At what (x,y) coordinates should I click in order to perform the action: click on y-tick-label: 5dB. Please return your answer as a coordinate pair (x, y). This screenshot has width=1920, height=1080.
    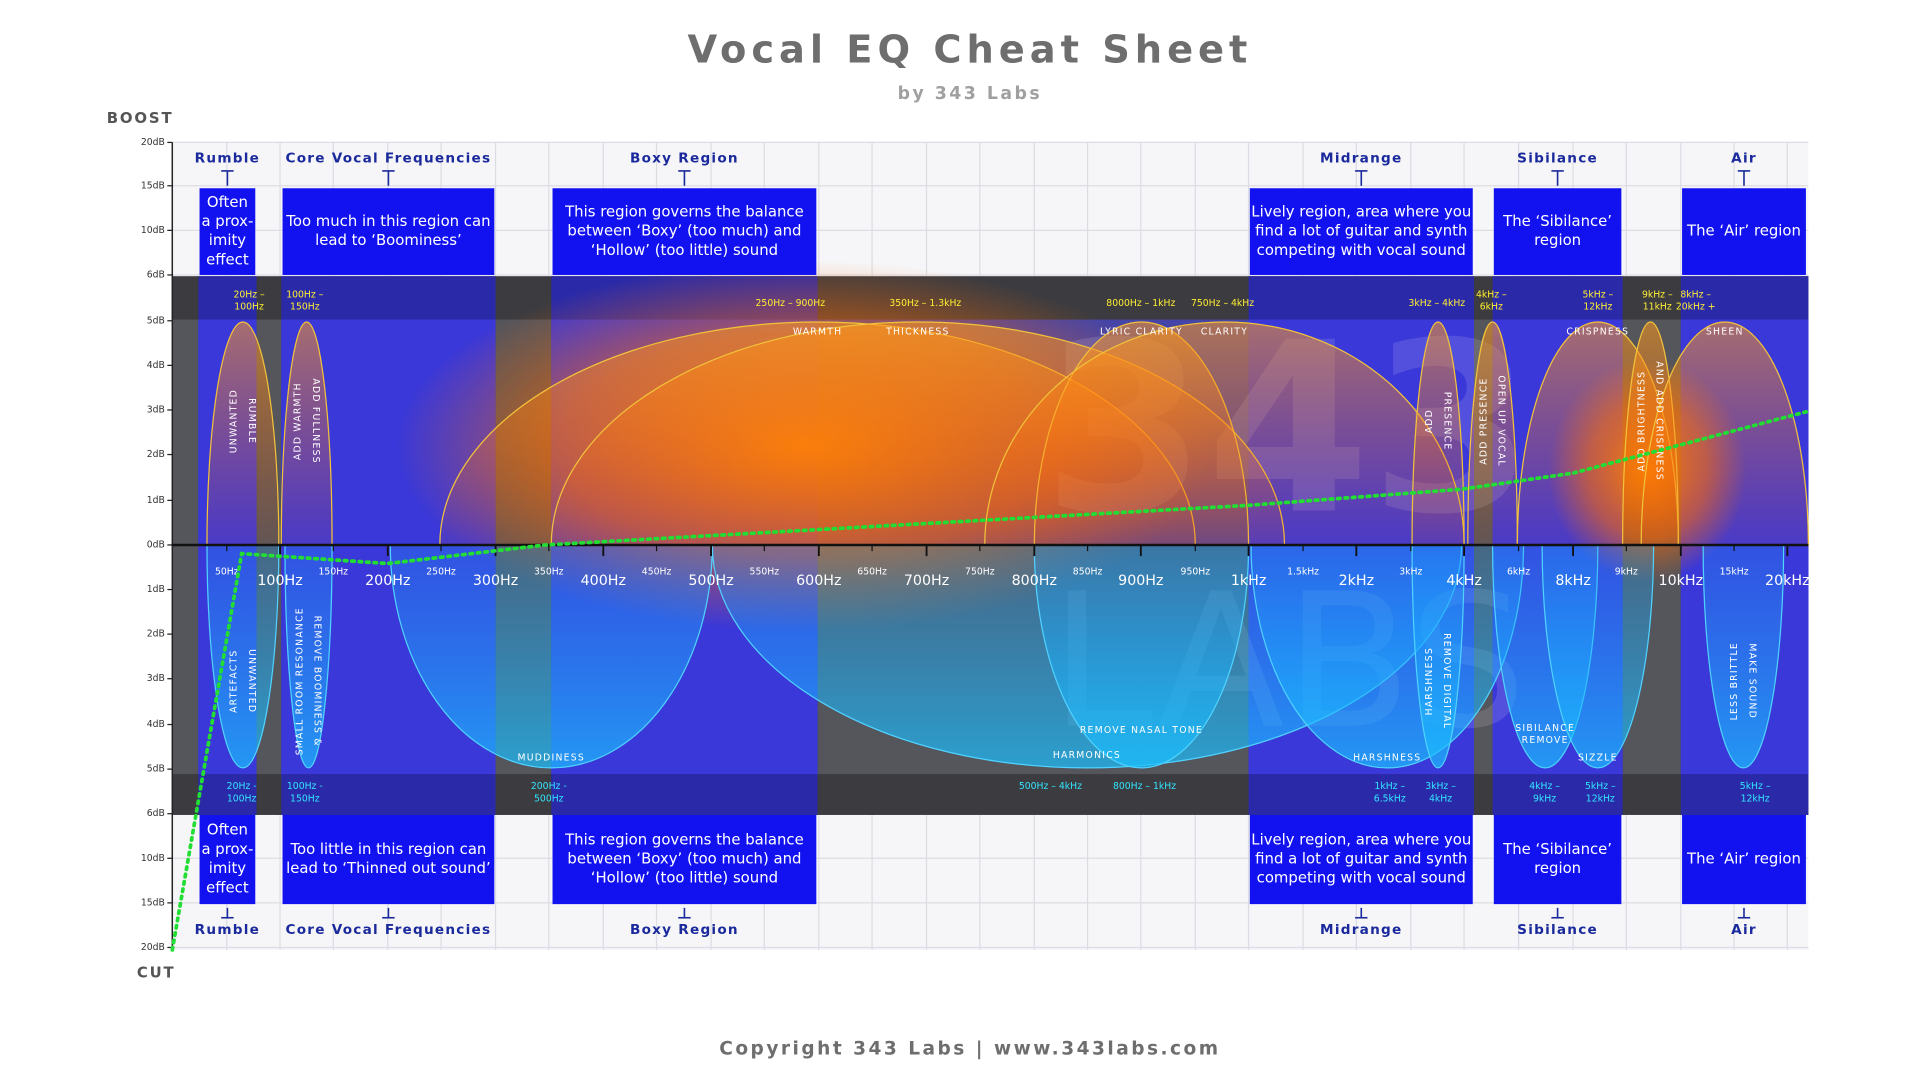
    Looking at the image, I should click on (156, 769).